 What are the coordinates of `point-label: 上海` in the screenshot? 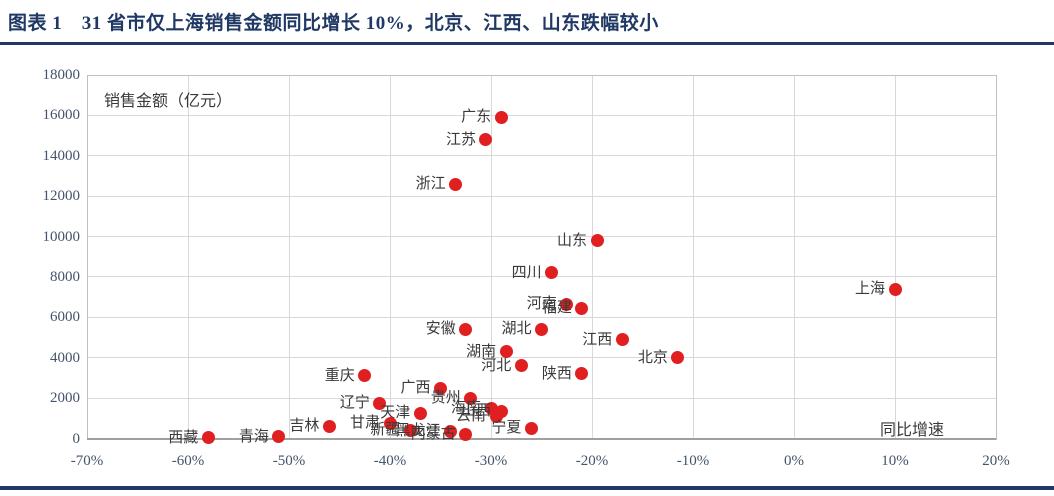 It's located at (869, 289).